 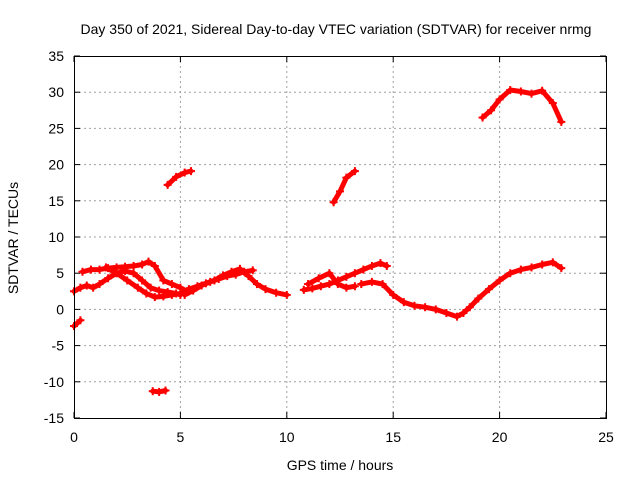 What do you see at coordinates (393, 437) in the screenshot?
I see `x-tick-label: 15` at bounding box center [393, 437].